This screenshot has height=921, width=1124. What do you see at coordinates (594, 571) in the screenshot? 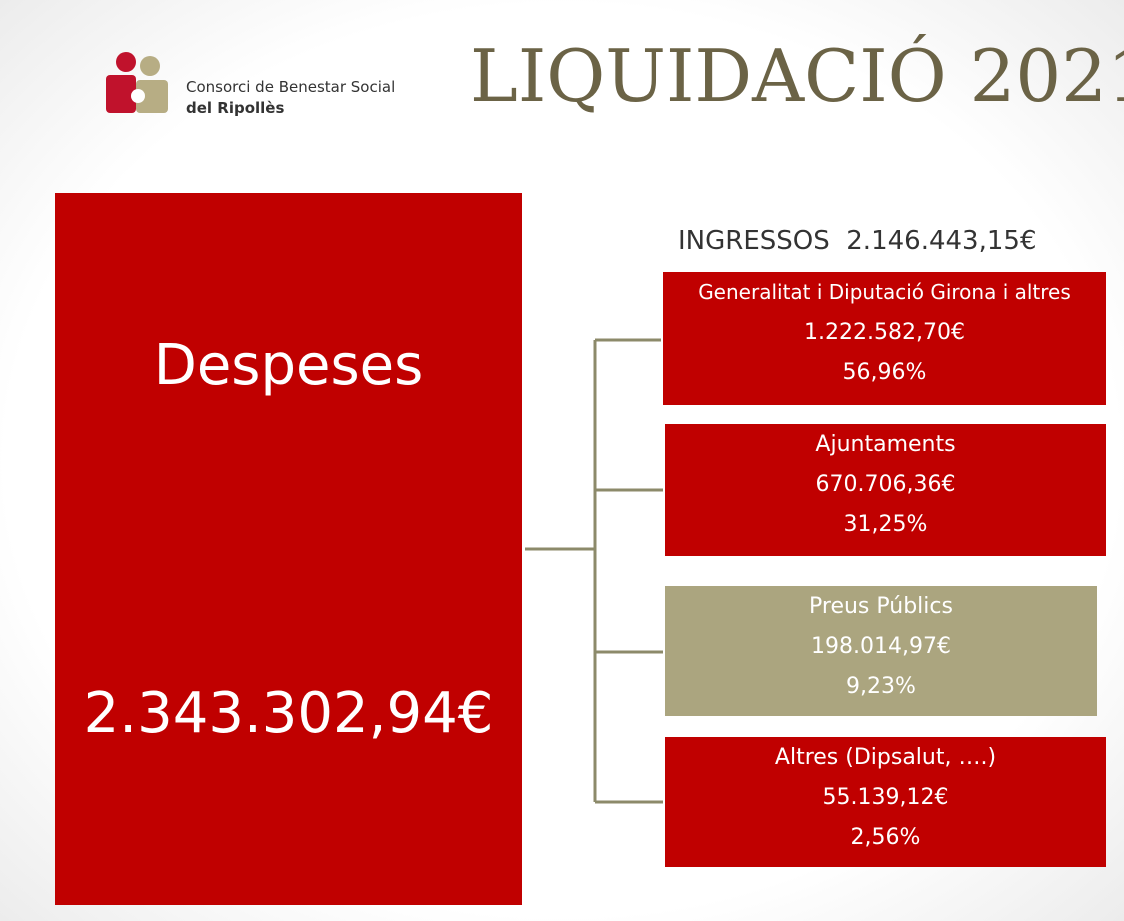
I see `connectors` at bounding box center [594, 571].